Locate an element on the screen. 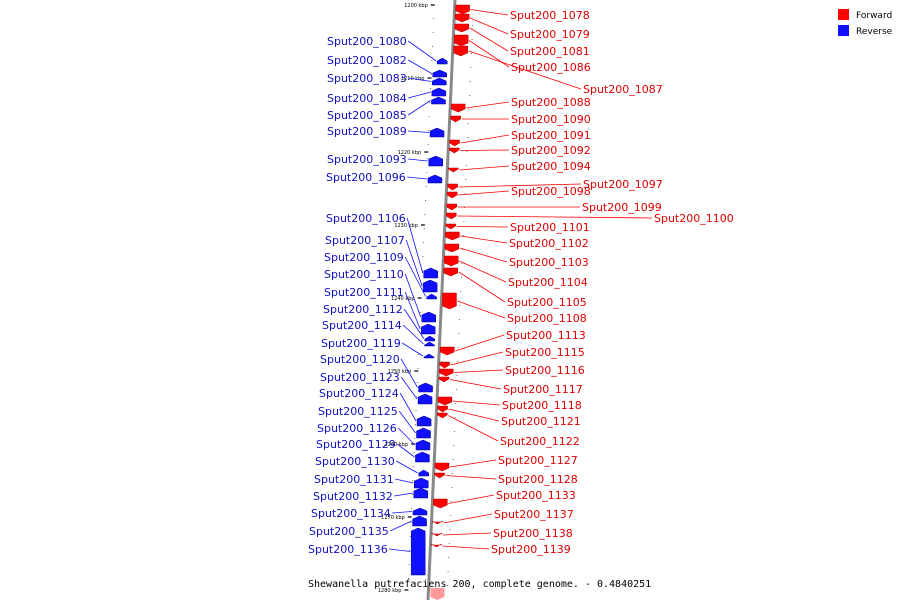  gene-label-sput200-1104: Sput200_1104 is located at coordinates (548, 282).